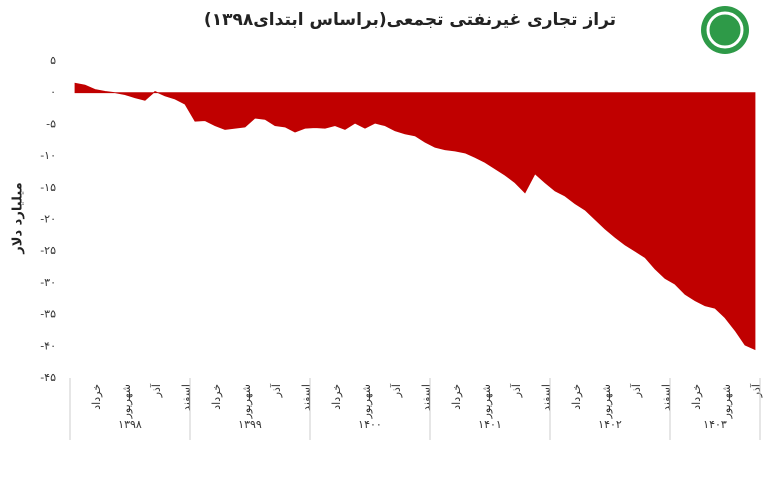 The image size is (779, 491). What do you see at coordinates (18, 218) in the screenshot?
I see `y-axis-title: میلیارد دلار` at bounding box center [18, 218].